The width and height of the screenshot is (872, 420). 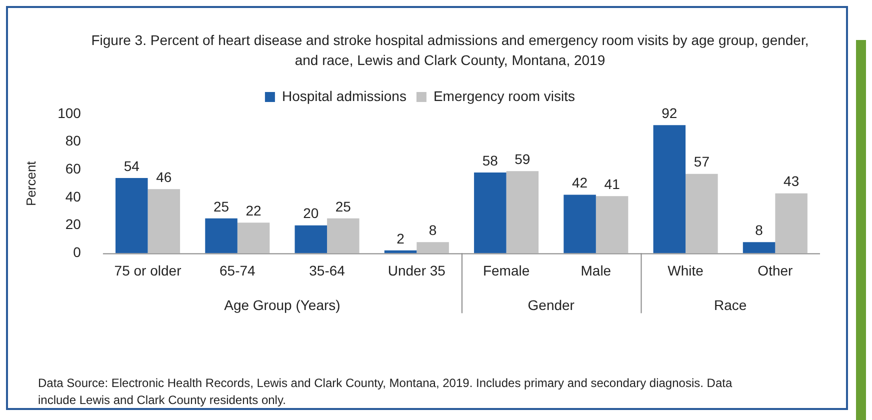 What do you see at coordinates (522, 158) in the screenshot?
I see `data-label: 59` at bounding box center [522, 158].